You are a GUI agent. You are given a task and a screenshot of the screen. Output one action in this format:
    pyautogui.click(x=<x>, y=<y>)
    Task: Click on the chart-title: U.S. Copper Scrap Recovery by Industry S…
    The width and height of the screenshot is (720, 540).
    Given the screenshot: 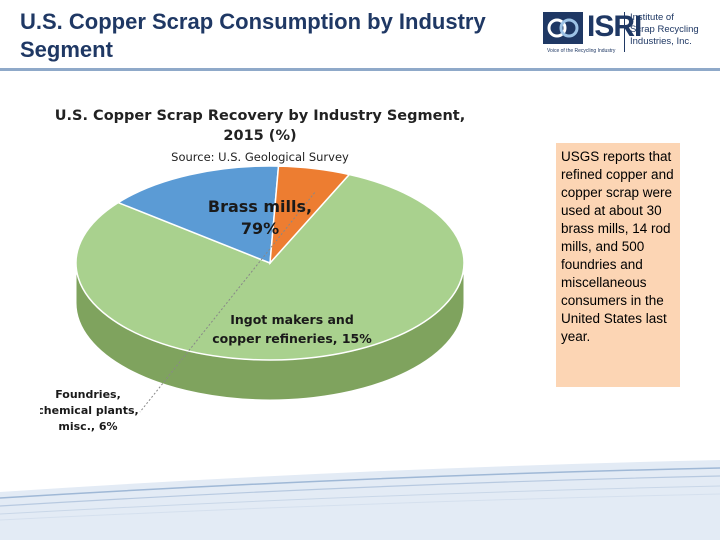 What is the action you would take?
    pyautogui.click(x=260, y=126)
    